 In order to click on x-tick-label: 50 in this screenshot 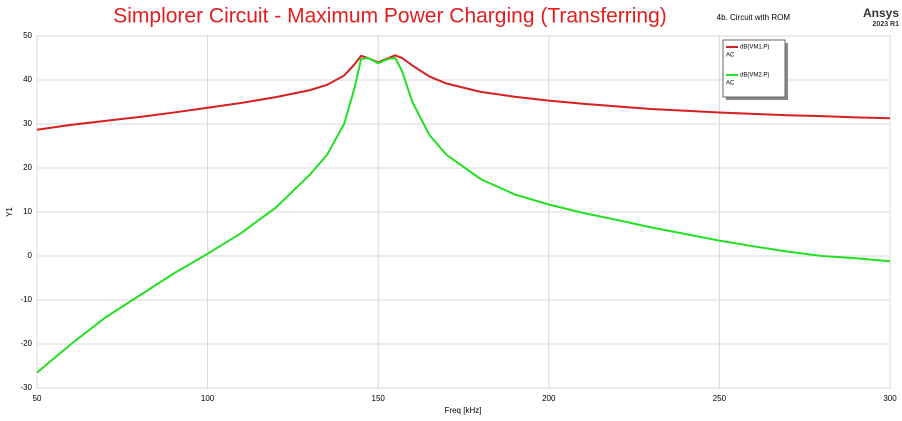, I will do `click(37, 398)`.